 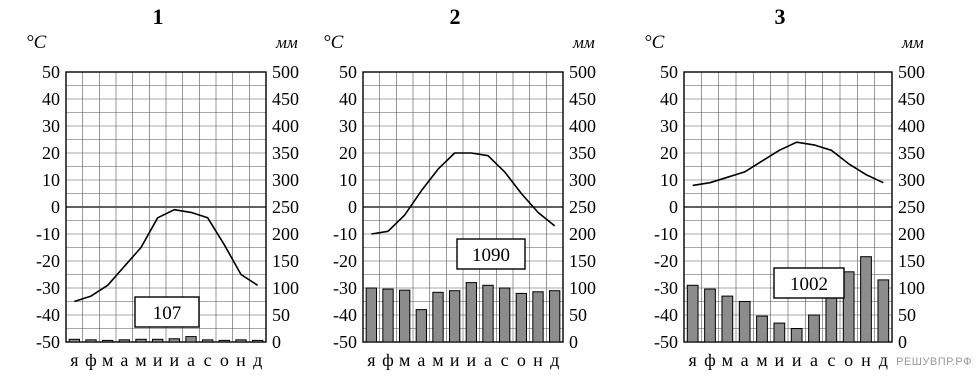 What do you see at coordinates (281, 315) in the screenshot?
I see `precip-tick-label: 50` at bounding box center [281, 315].